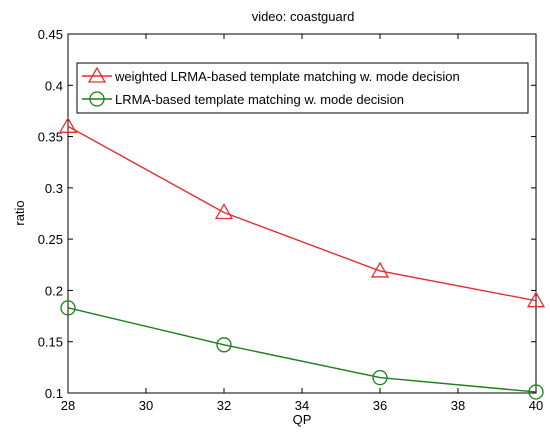  Describe the element at coordinates (146, 405) in the screenshot. I see `x-tick-label: 30` at that location.